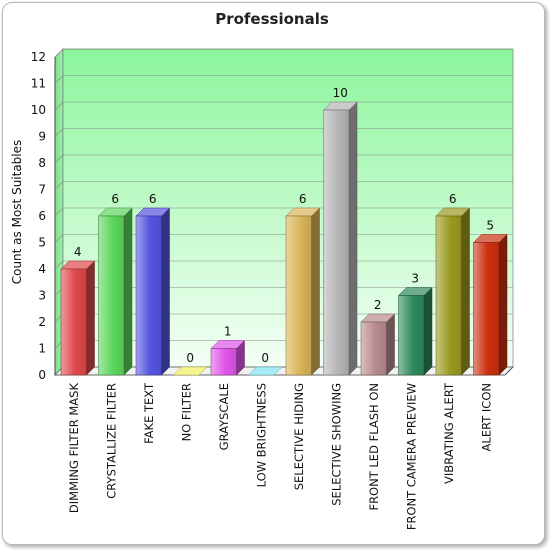  What do you see at coordinates (224, 416) in the screenshot?
I see `x-tick-label: GRAYSCALE` at bounding box center [224, 416].